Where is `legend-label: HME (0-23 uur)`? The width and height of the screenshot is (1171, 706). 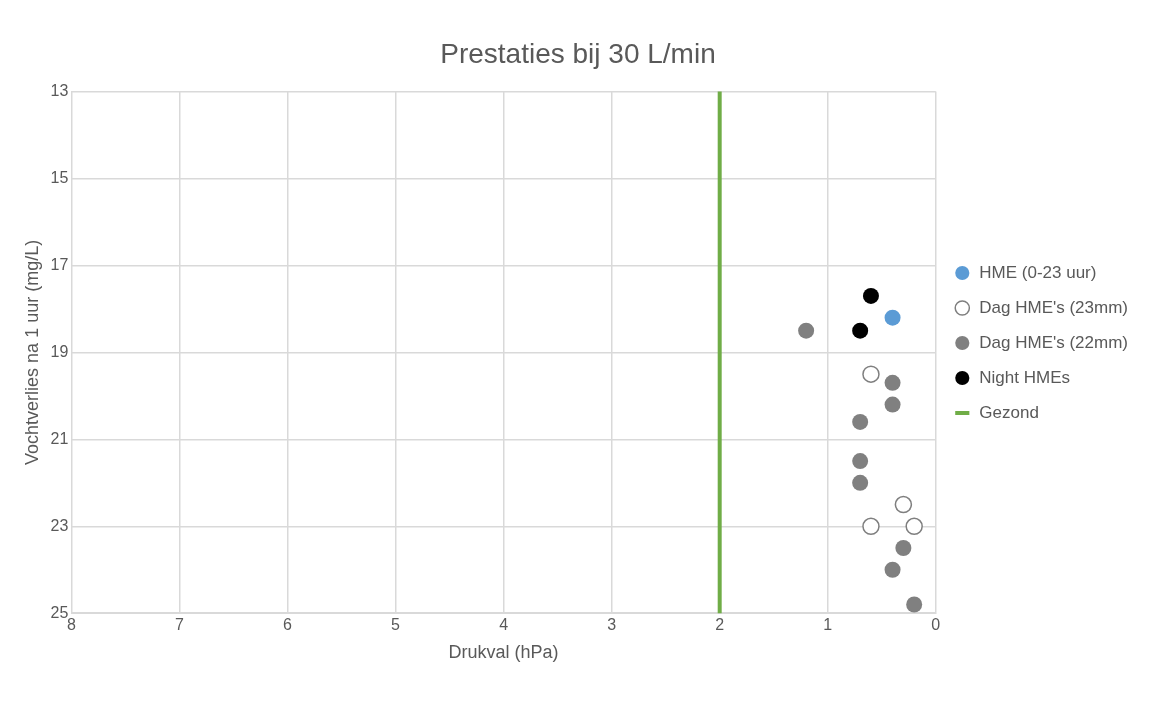 legend-label: HME (0-23 uur) is located at coordinates (1038, 272).